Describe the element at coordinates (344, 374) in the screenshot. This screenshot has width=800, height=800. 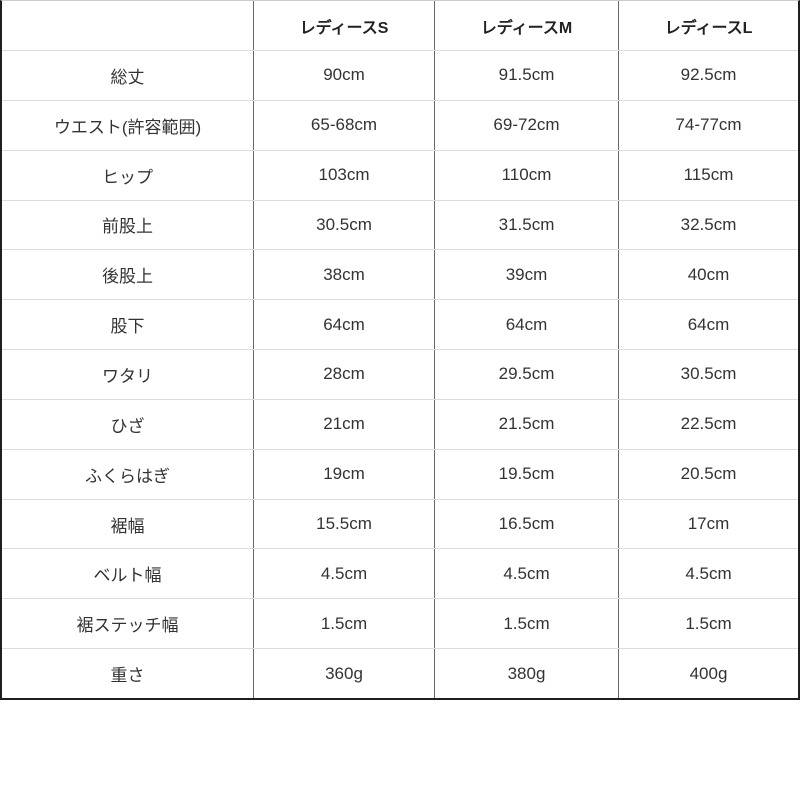
I see `cell-value-s: 28cm` at that location.